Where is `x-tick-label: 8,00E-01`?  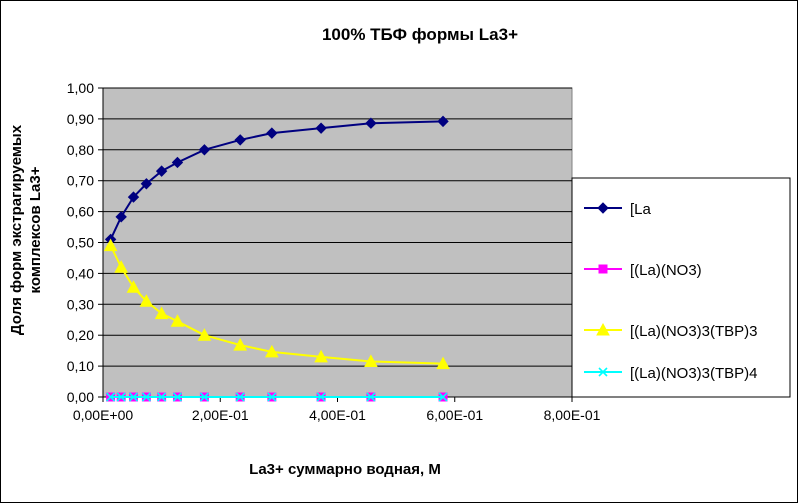 x-tick-label: 8,00E-01 is located at coordinates (572, 415).